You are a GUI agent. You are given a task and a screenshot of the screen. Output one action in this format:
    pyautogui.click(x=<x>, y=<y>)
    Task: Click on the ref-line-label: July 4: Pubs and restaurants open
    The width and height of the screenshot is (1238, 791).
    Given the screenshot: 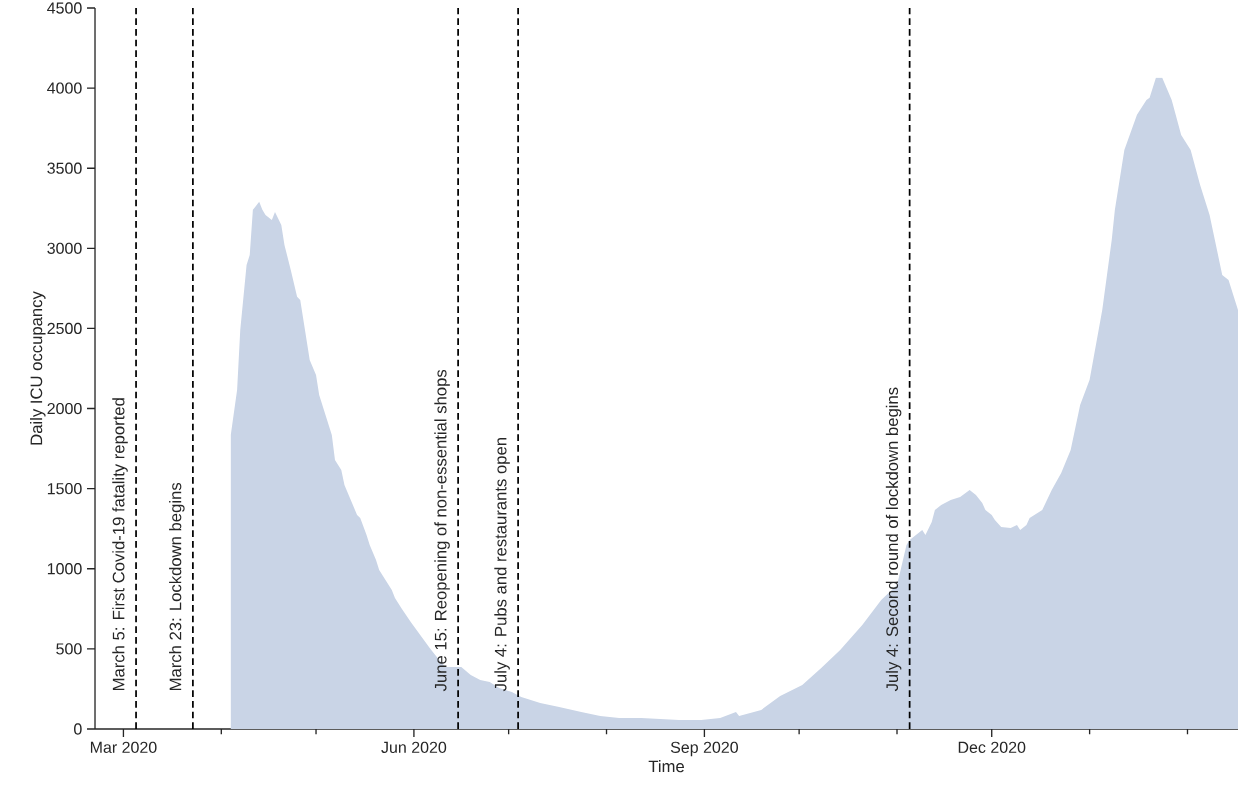 What is the action you would take?
    pyautogui.click(x=502, y=565)
    